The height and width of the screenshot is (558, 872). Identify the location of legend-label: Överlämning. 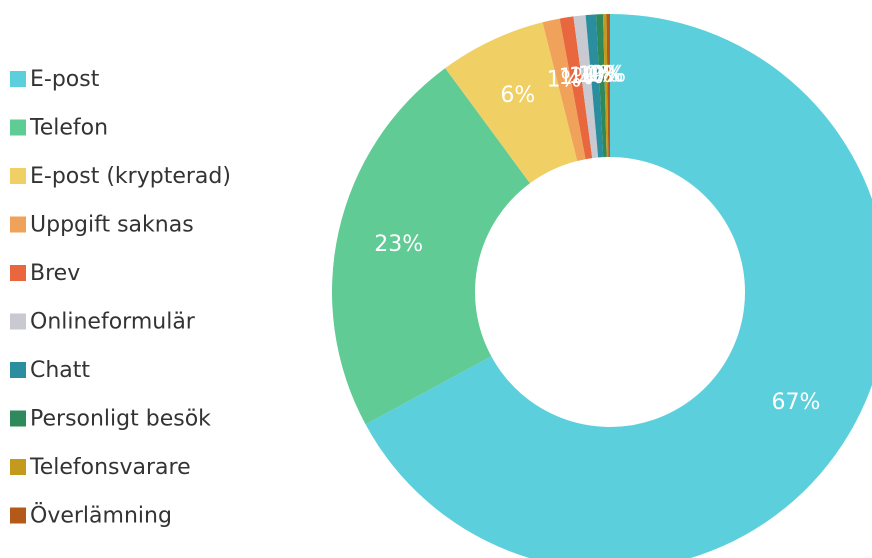
(101, 516).